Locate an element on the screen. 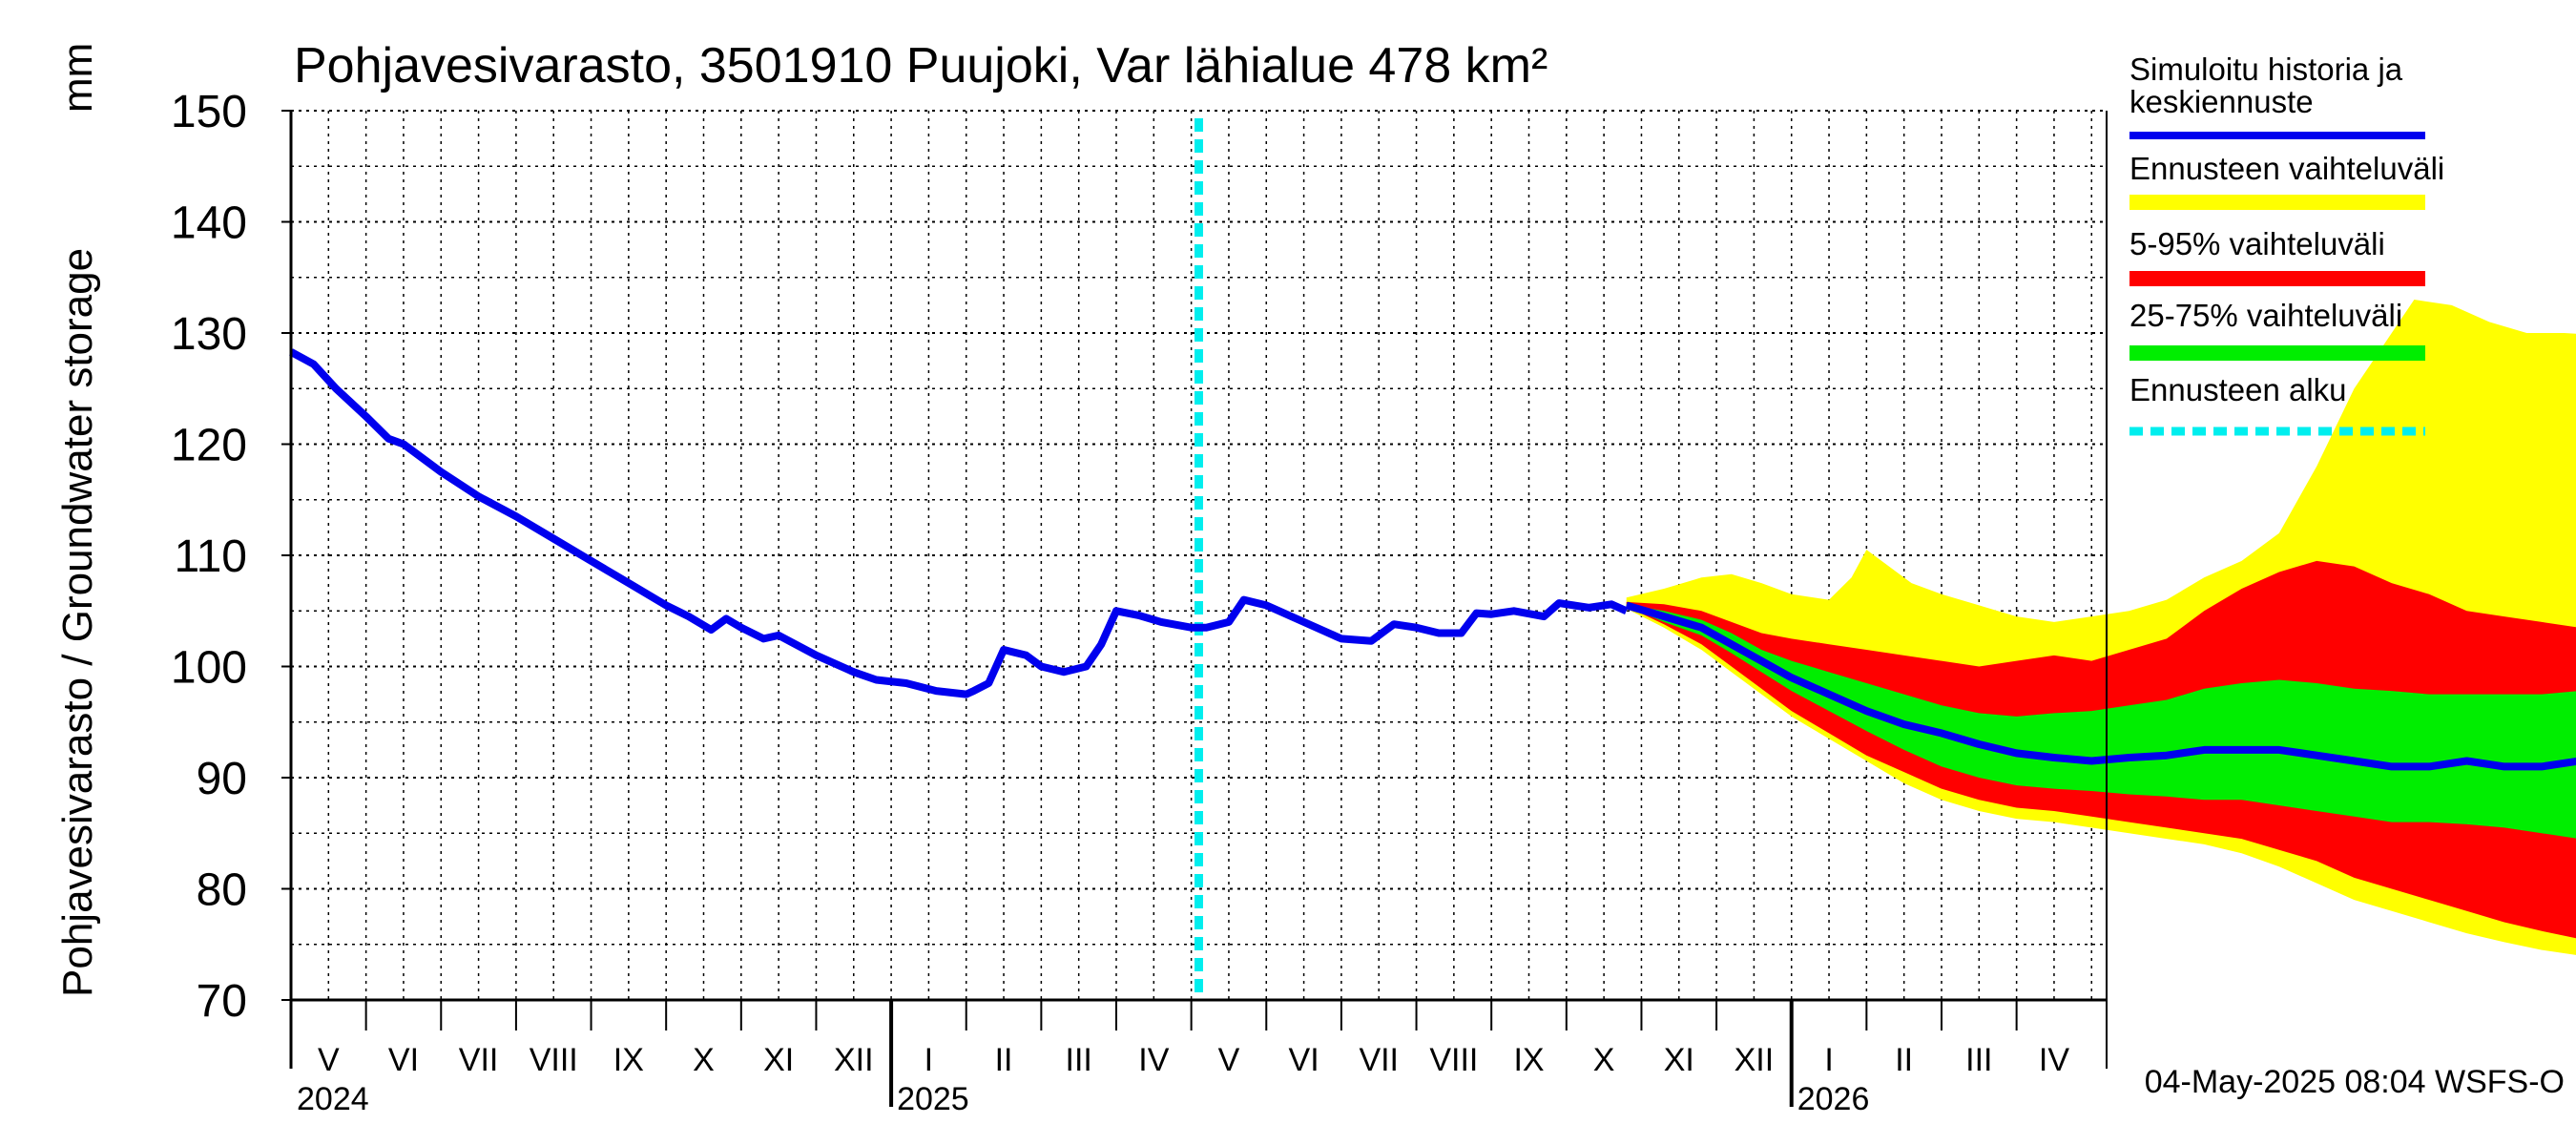 The width and height of the screenshot is (2576, 1145). legend-item-fstart: Ennusteen alku is located at coordinates (2277, 404).